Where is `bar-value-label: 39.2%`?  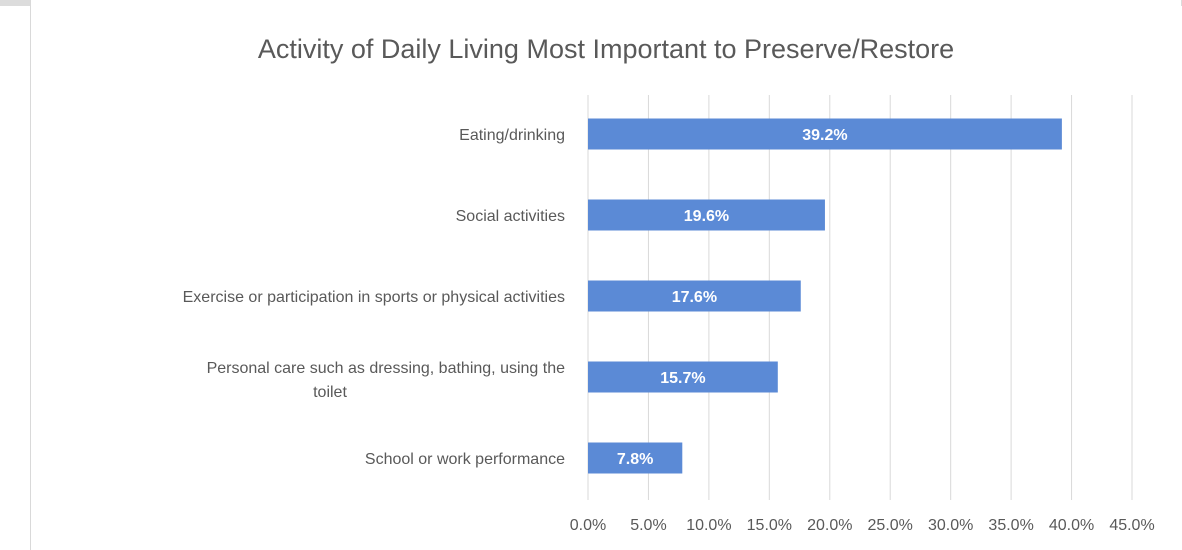 bar-value-label: 39.2% is located at coordinates (824, 135).